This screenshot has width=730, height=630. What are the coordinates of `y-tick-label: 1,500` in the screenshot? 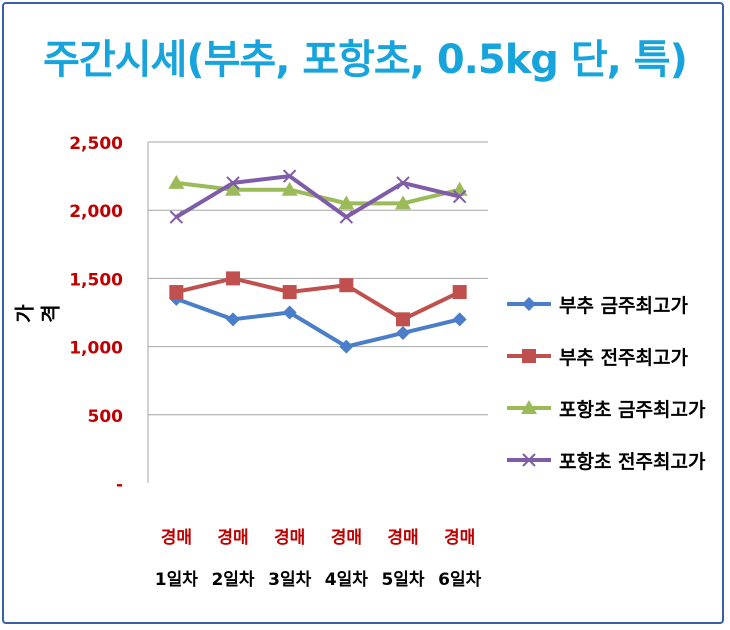 It's located at (96, 280).